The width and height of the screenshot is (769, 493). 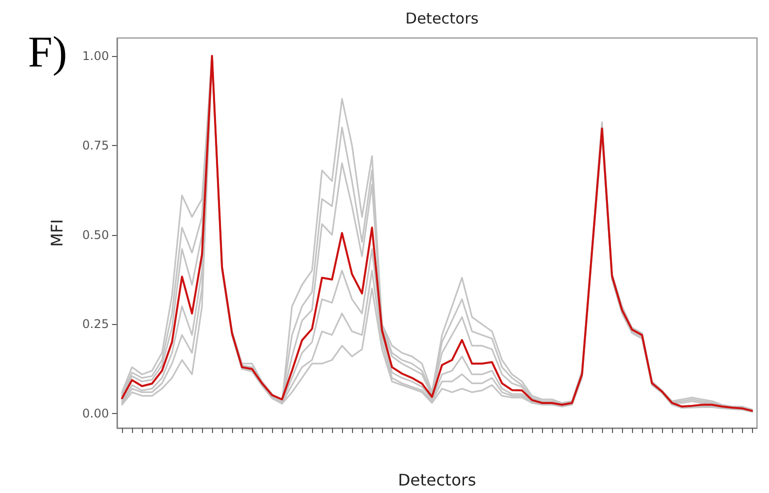 I want to click on x-axis-title: Detectors, so click(x=437, y=480).